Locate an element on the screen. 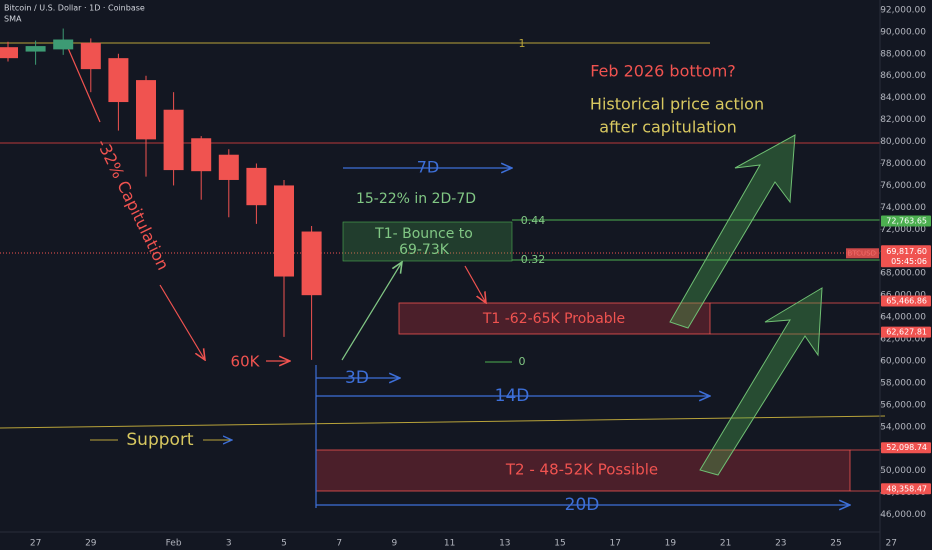  last-price-tag is located at coordinates (906, 256).